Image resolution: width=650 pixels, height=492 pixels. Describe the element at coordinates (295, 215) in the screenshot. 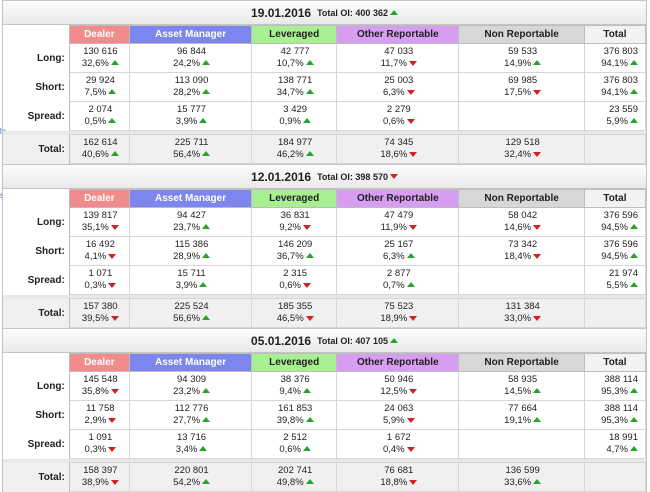

I see `cell-value: 36 831` at that location.